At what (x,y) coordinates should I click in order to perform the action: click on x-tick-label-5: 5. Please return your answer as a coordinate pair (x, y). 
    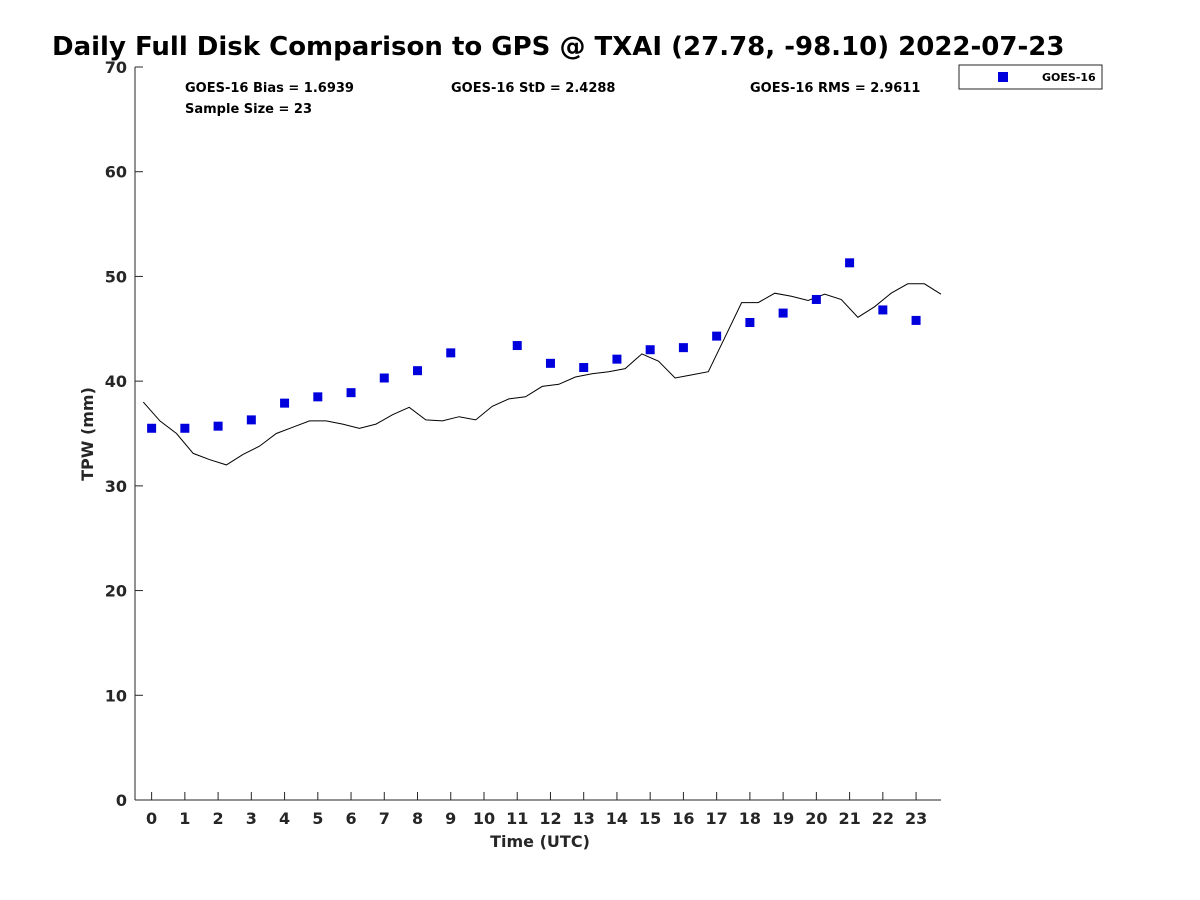
    Looking at the image, I should click on (317, 818).